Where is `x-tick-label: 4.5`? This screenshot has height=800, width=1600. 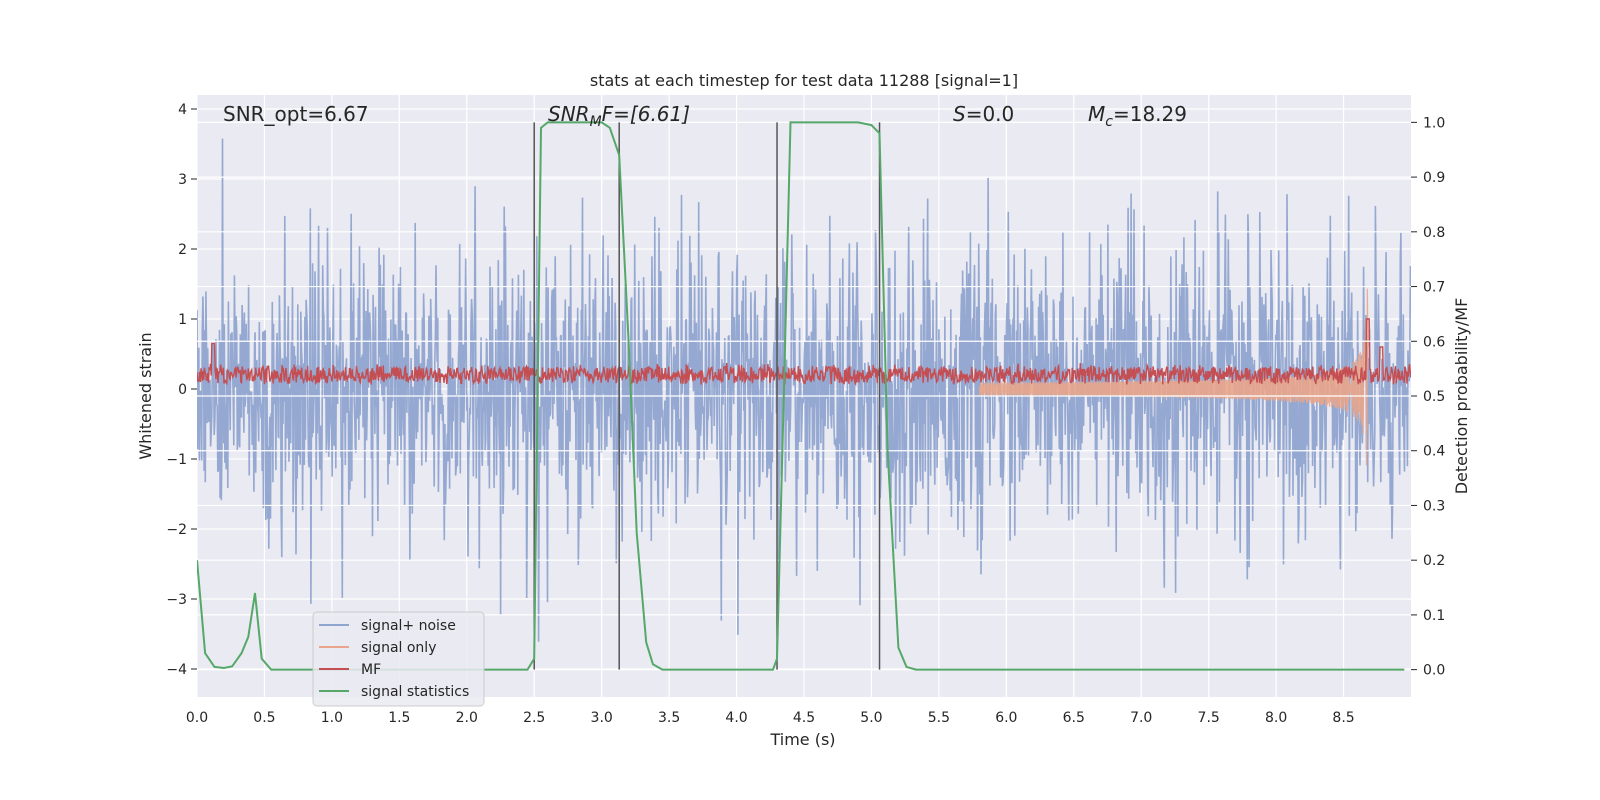 x-tick-label: 4.5 is located at coordinates (804, 718).